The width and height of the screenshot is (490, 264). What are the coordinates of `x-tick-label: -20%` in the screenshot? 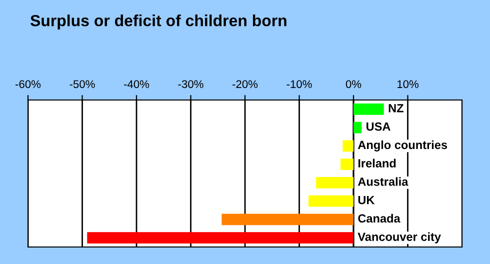 It's located at (245, 84).